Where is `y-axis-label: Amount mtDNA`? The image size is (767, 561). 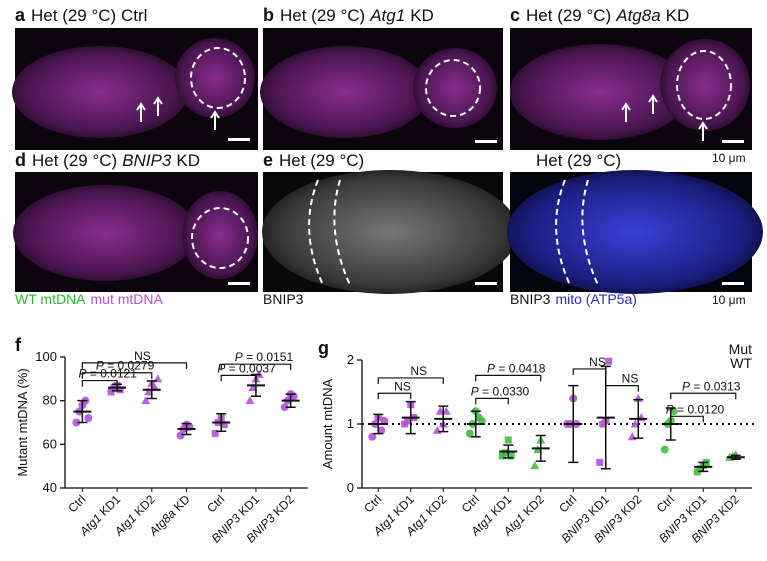
y-axis-label: Amount mtDNA is located at coordinates (327, 424).